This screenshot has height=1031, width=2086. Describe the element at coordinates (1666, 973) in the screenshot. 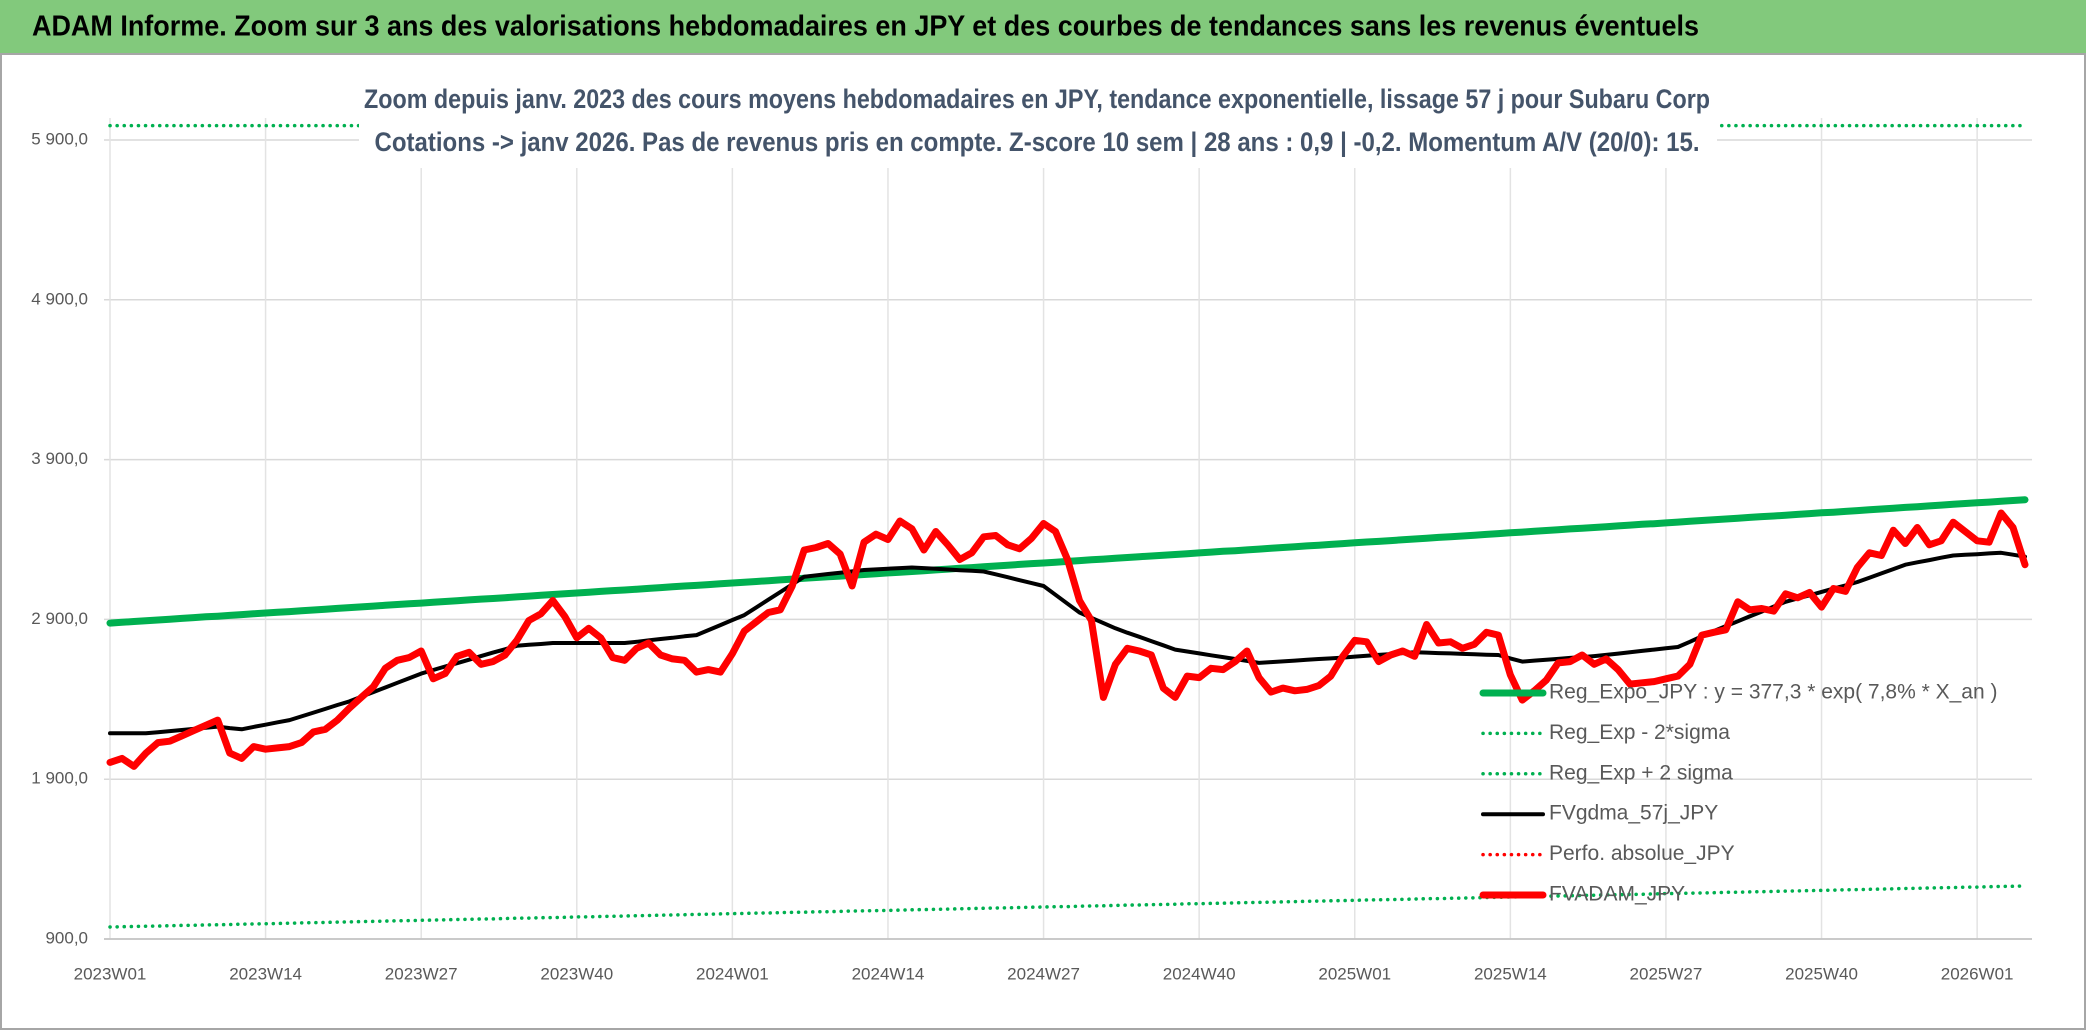

I see `x-tick-label: 2025W27` at that location.